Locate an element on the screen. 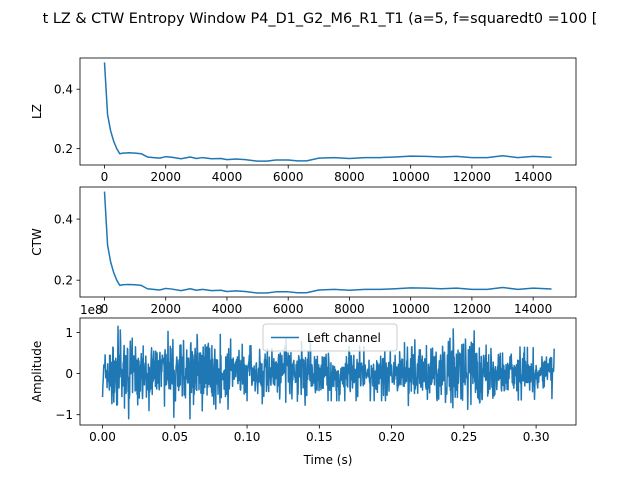 This screenshot has width=640, height=480. y-axis-label: CTW is located at coordinates (37, 242).